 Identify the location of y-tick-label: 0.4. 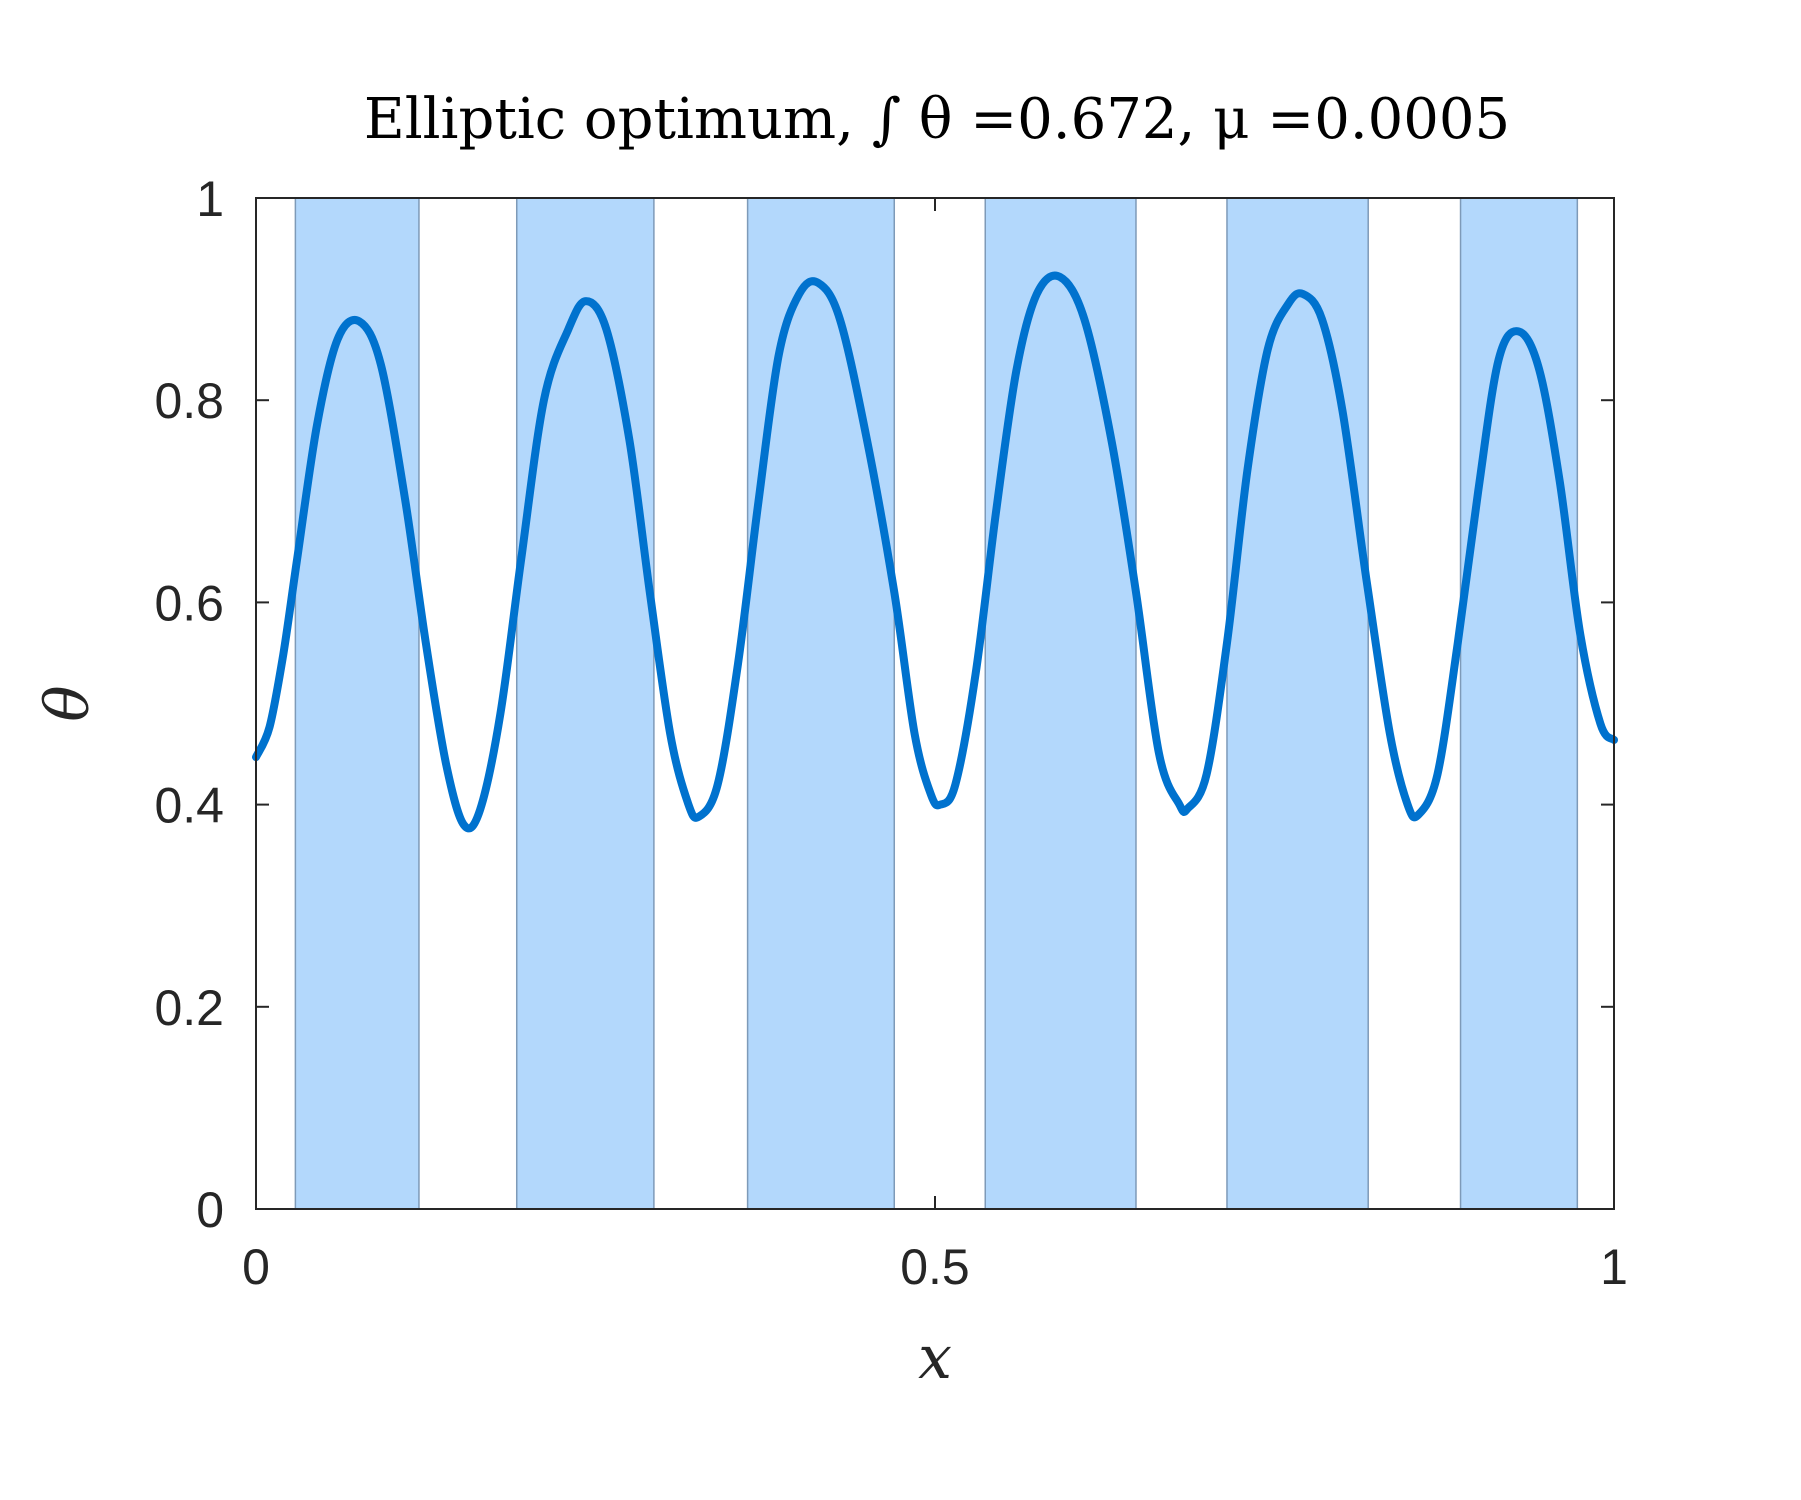
(189, 806).